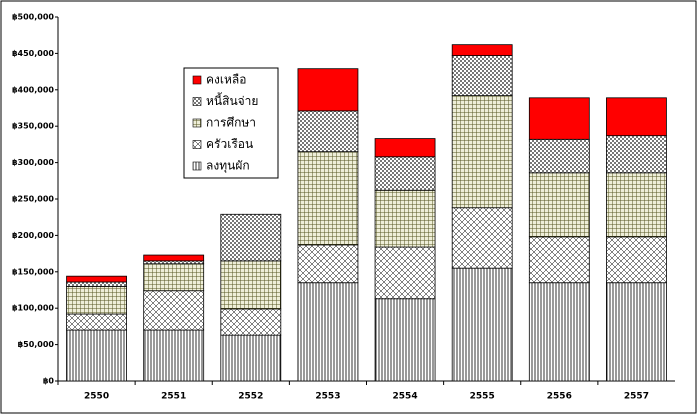 This screenshot has width=697, height=414. Describe the element at coordinates (250, 397) in the screenshot. I see `x-tick-label: 2552` at that location.